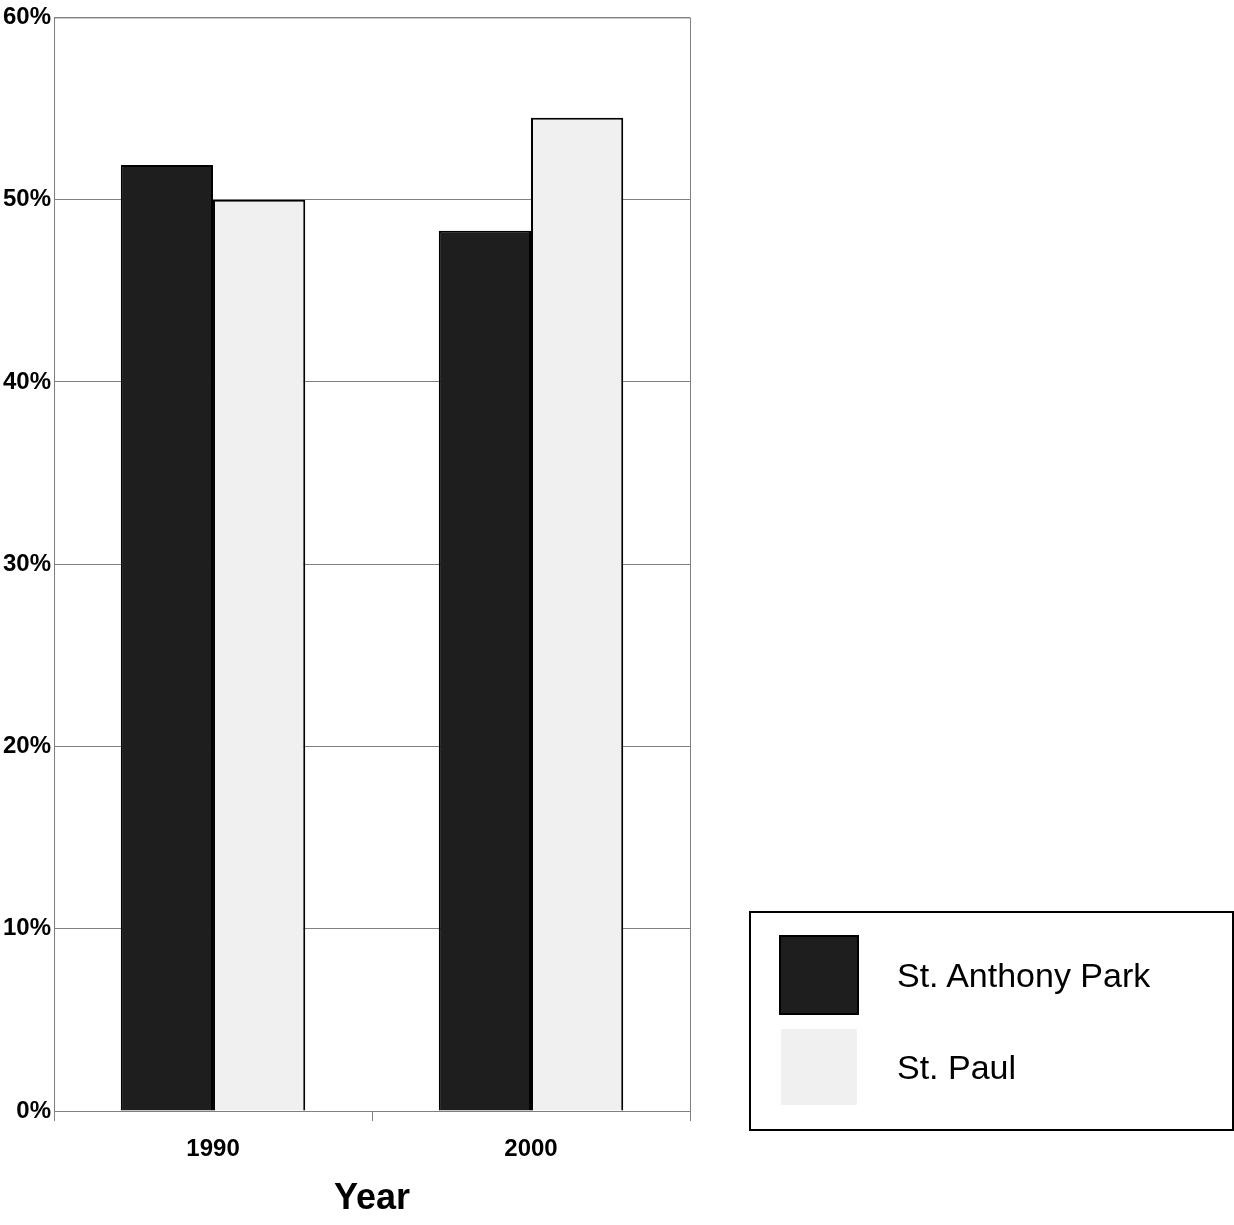  What do you see at coordinates (1024, 975) in the screenshot?
I see `legend-label: St. Anthony Park` at bounding box center [1024, 975].